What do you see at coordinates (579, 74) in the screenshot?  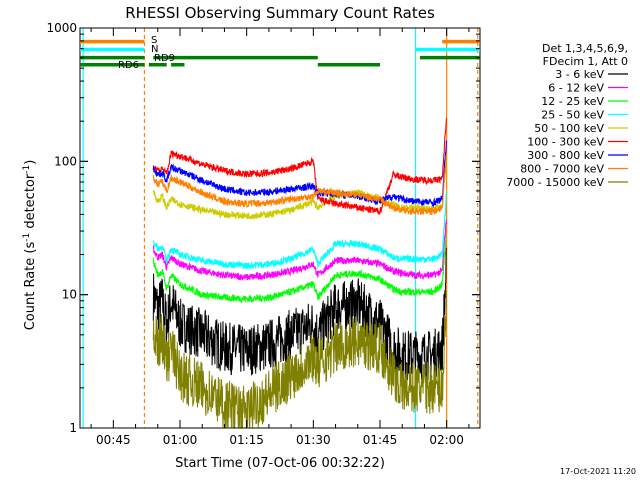 I see `legend-label: 3 - 6 keV` at bounding box center [579, 74].